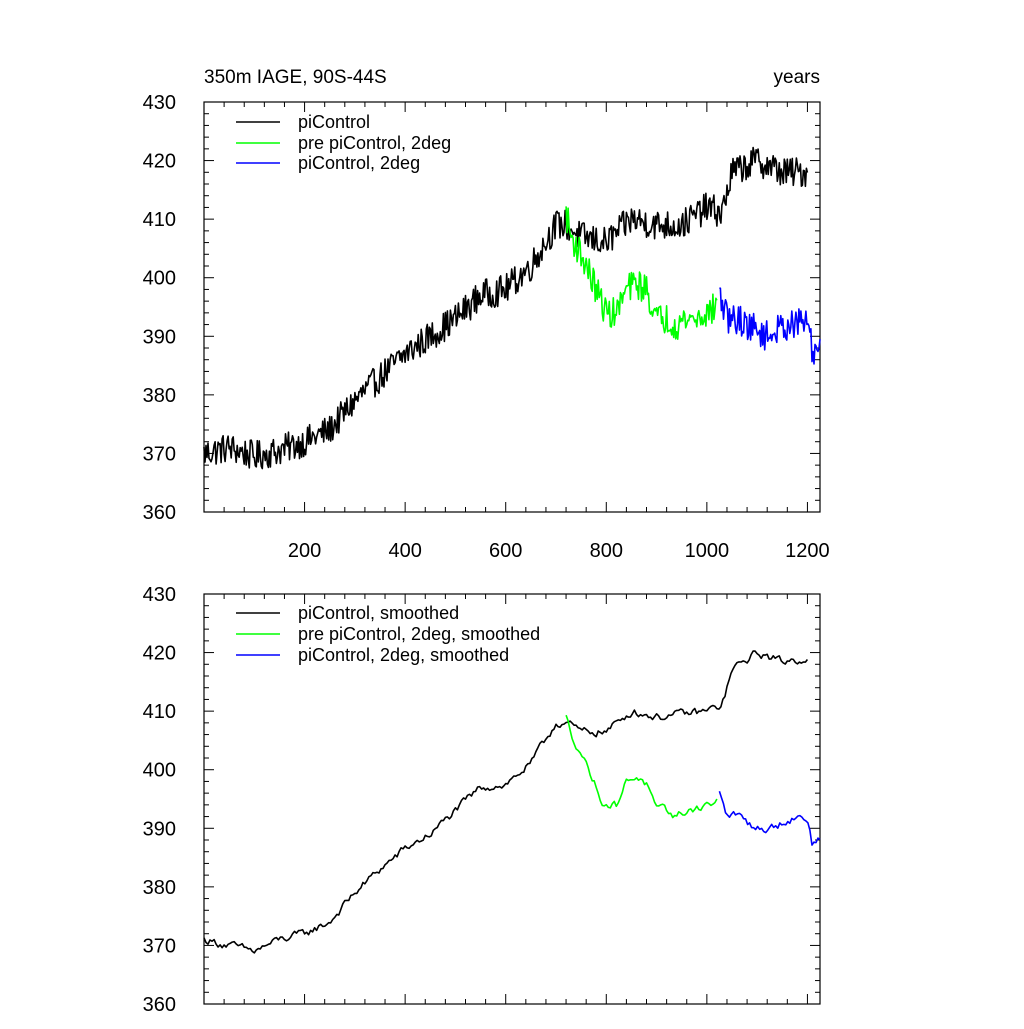  I want to click on legend-label-pre-picontrol-2deg: pre piControl, 2deg, so click(374, 143).